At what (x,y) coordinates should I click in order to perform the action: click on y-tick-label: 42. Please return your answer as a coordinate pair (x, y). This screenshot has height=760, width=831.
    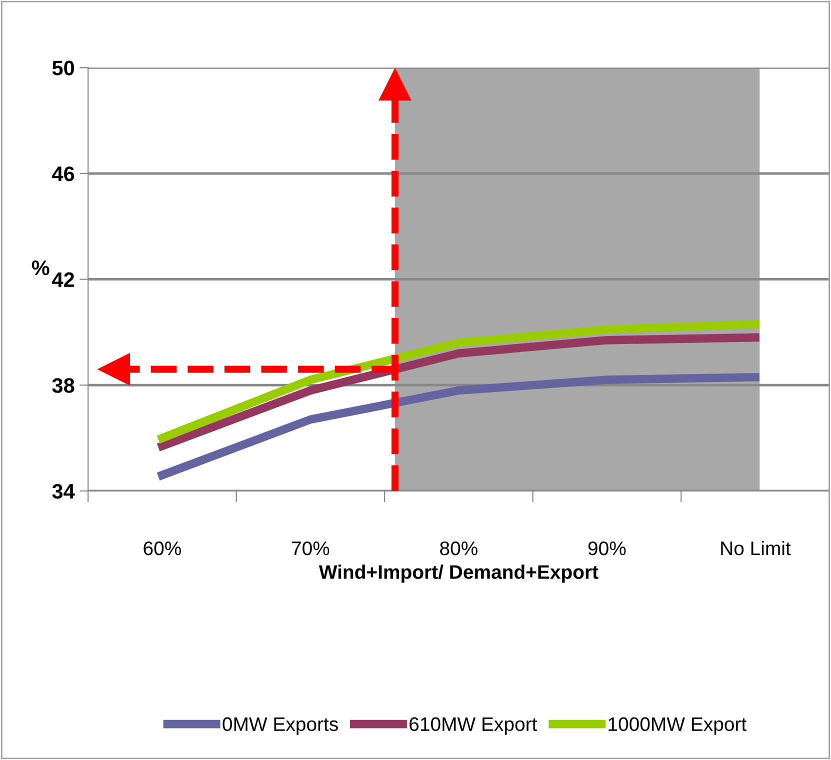
    Looking at the image, I should click on (63, 279).